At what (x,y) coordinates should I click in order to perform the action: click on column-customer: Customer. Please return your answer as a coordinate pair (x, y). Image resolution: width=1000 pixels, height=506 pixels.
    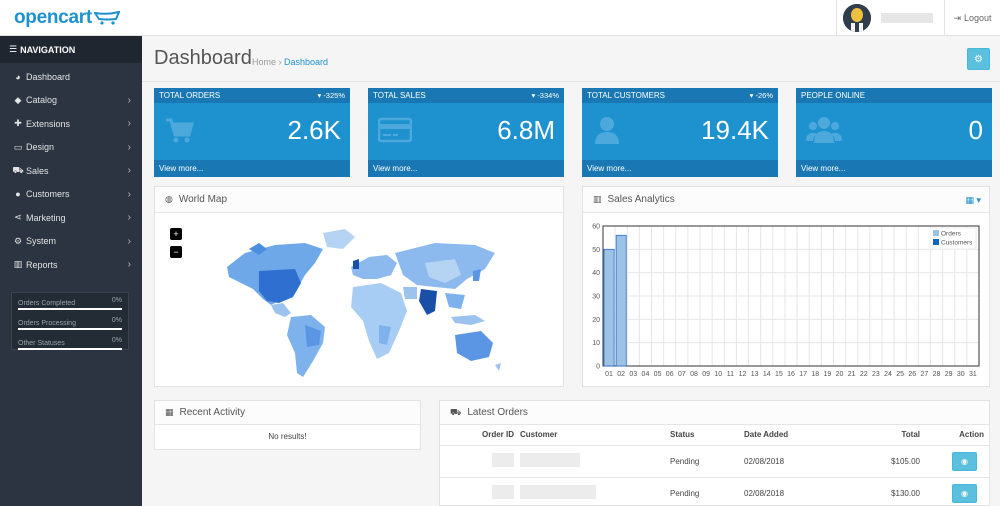
    Looking at the image, I should click on (595, 435).